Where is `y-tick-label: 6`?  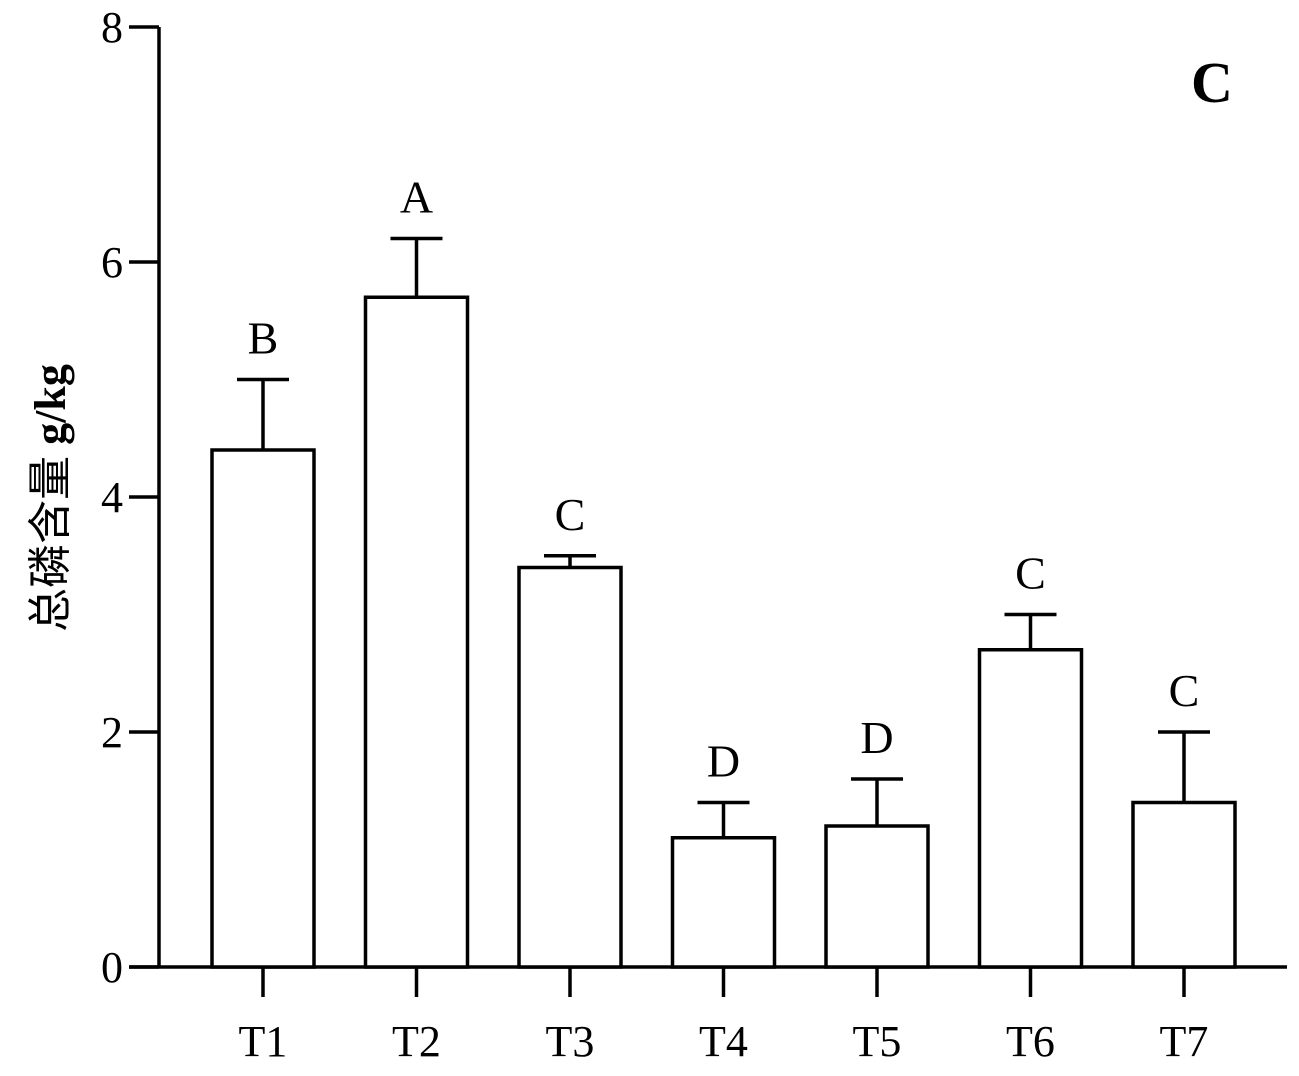 y-tick-label: 6 is located at coordinates (112, 262).